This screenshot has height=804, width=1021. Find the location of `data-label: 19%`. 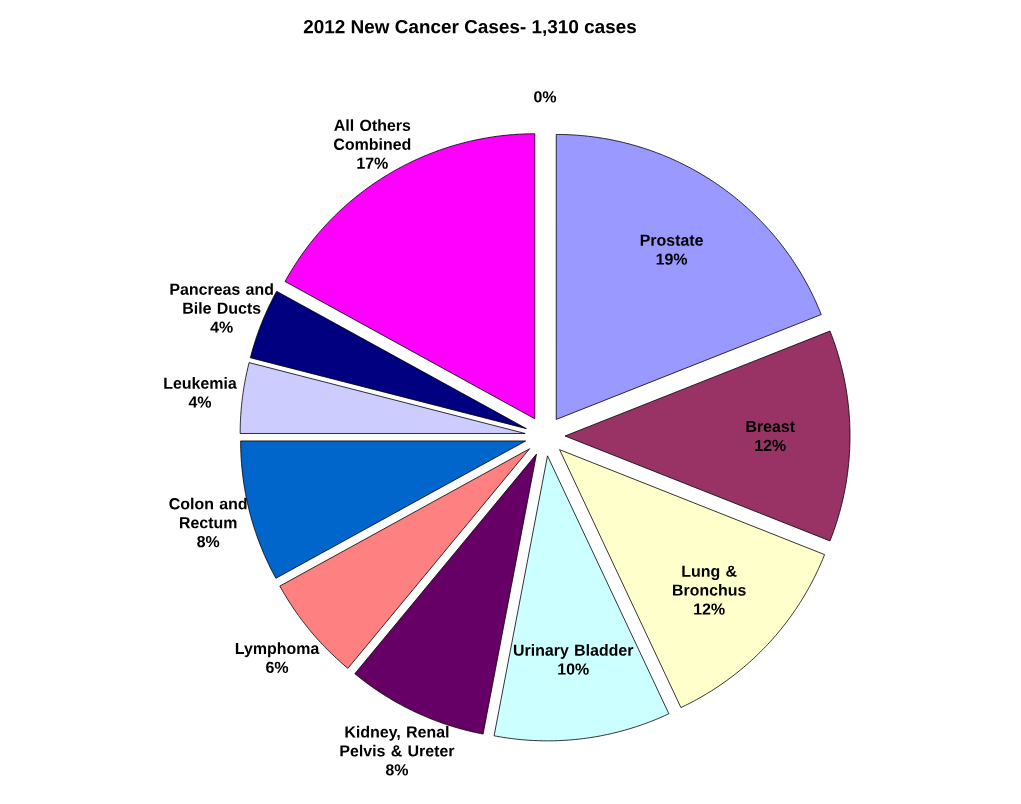

data-label: 19% is located at coordinates (672, 259).